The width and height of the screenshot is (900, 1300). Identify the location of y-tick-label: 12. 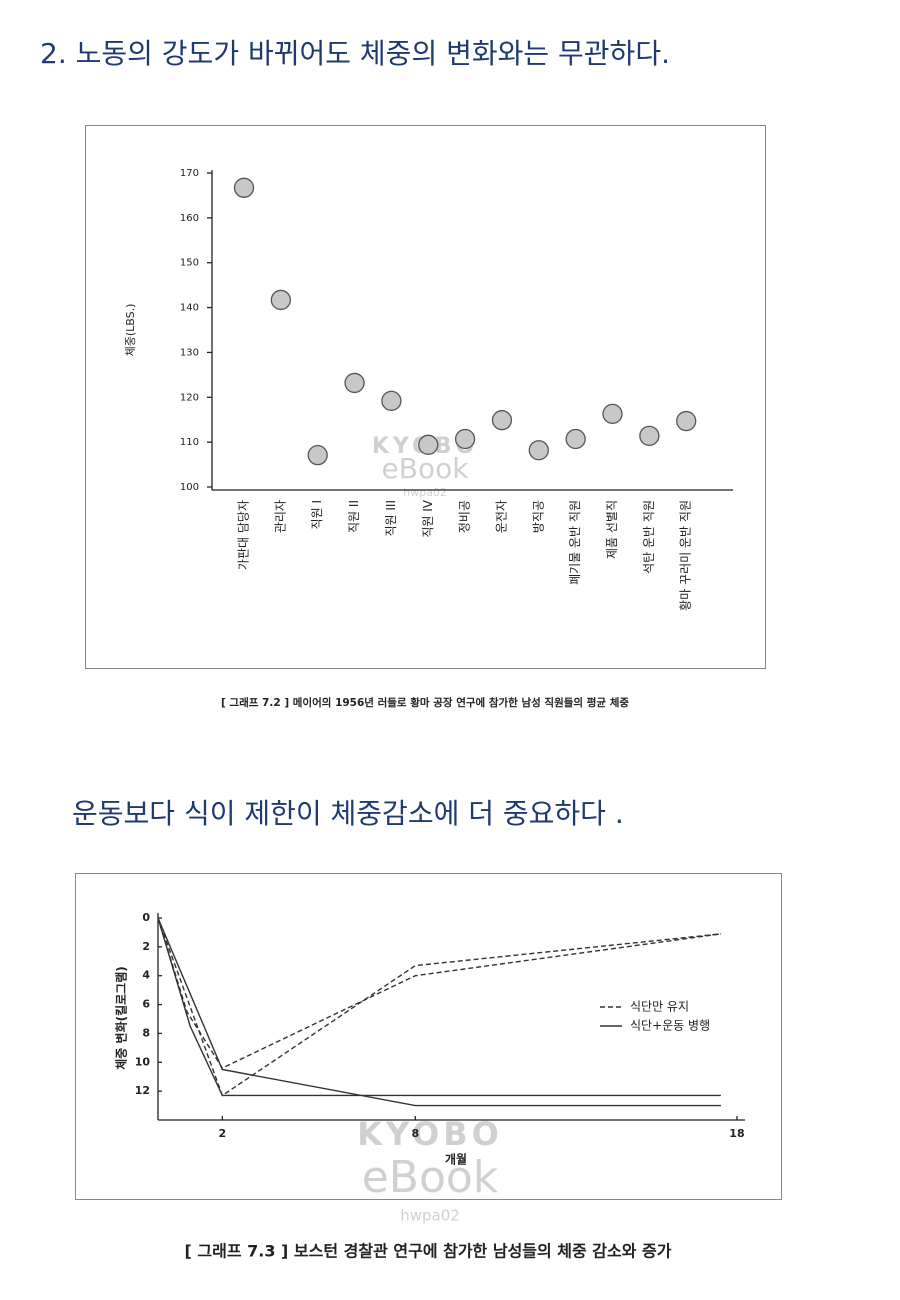
(142, 1090).